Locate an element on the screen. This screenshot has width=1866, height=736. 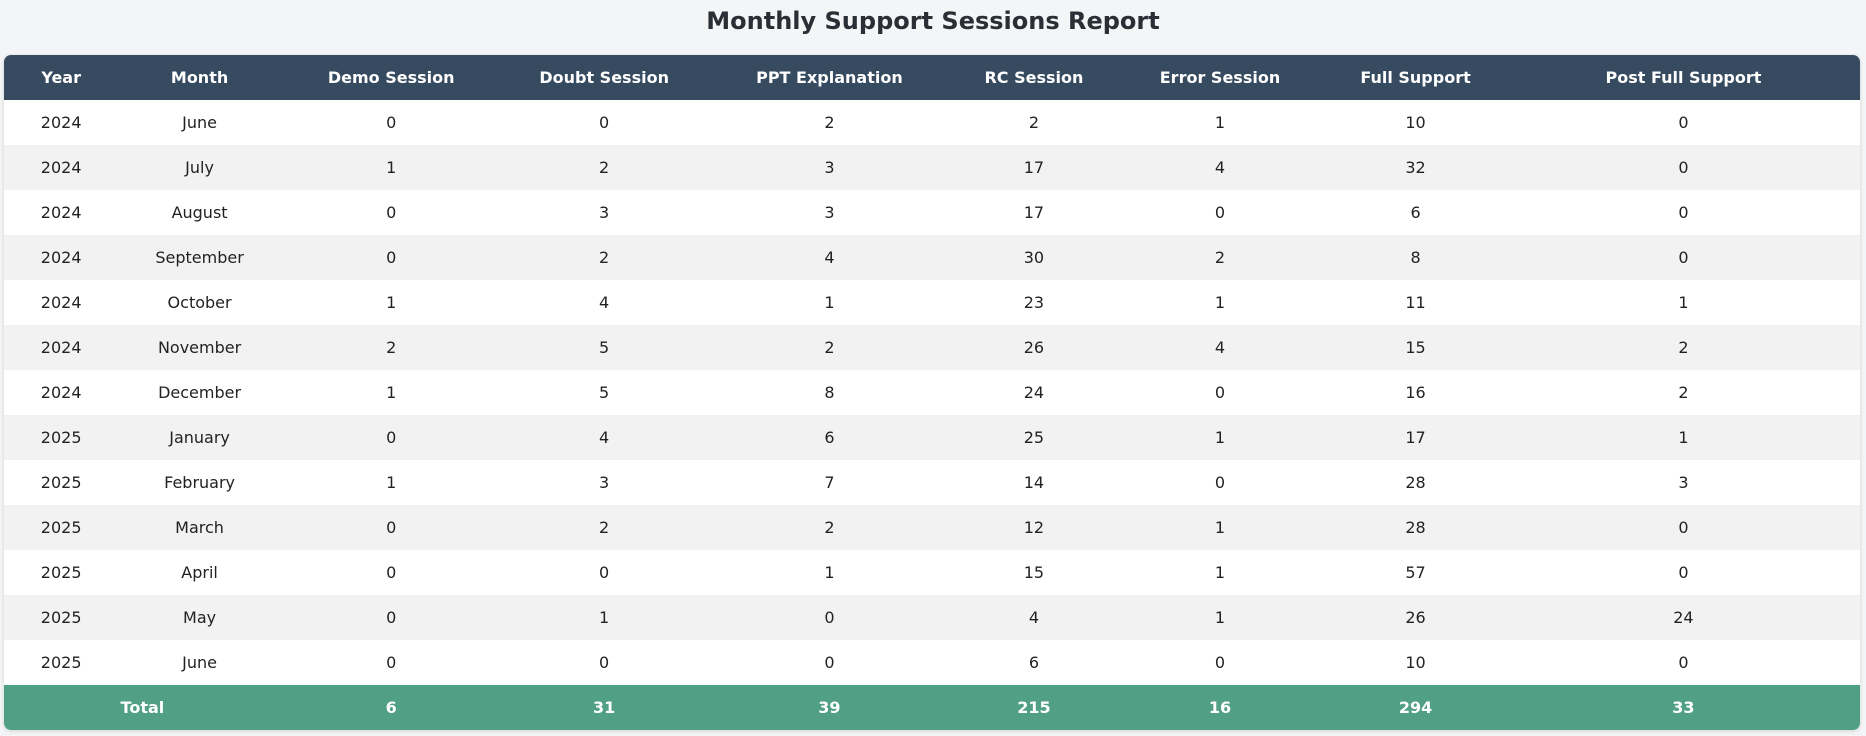
table-row: 2025 February 1 3 7 14 0 28 3 is located at coordinates (932, 482).